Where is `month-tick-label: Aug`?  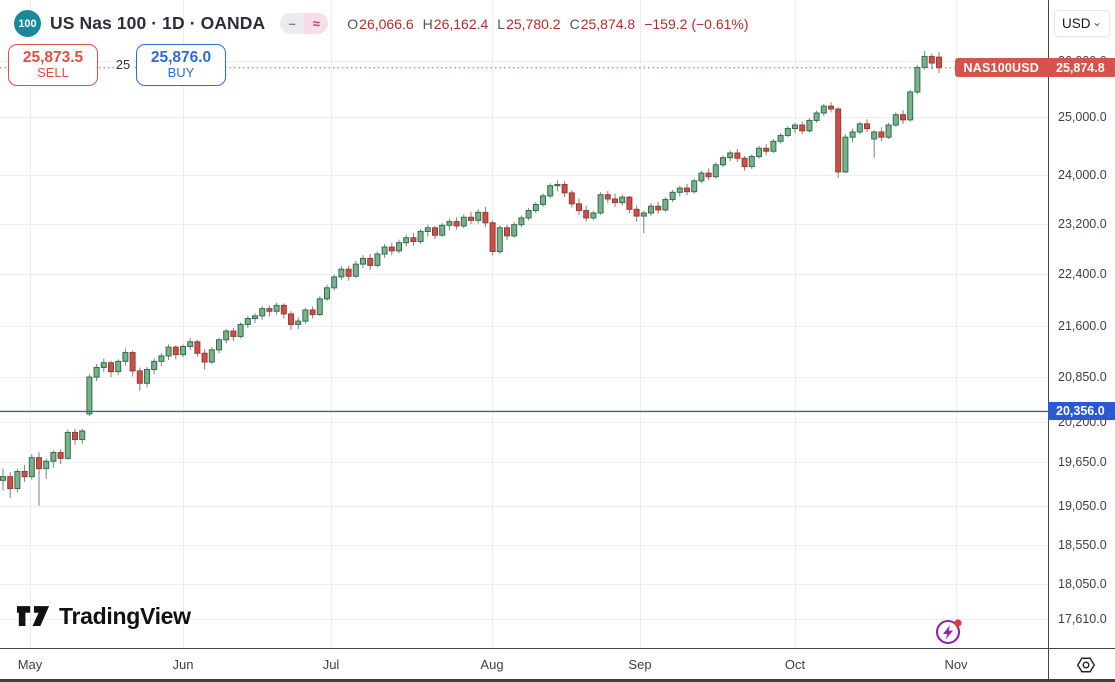 month-tick-label: Aug is located at coordinates (492, 664).